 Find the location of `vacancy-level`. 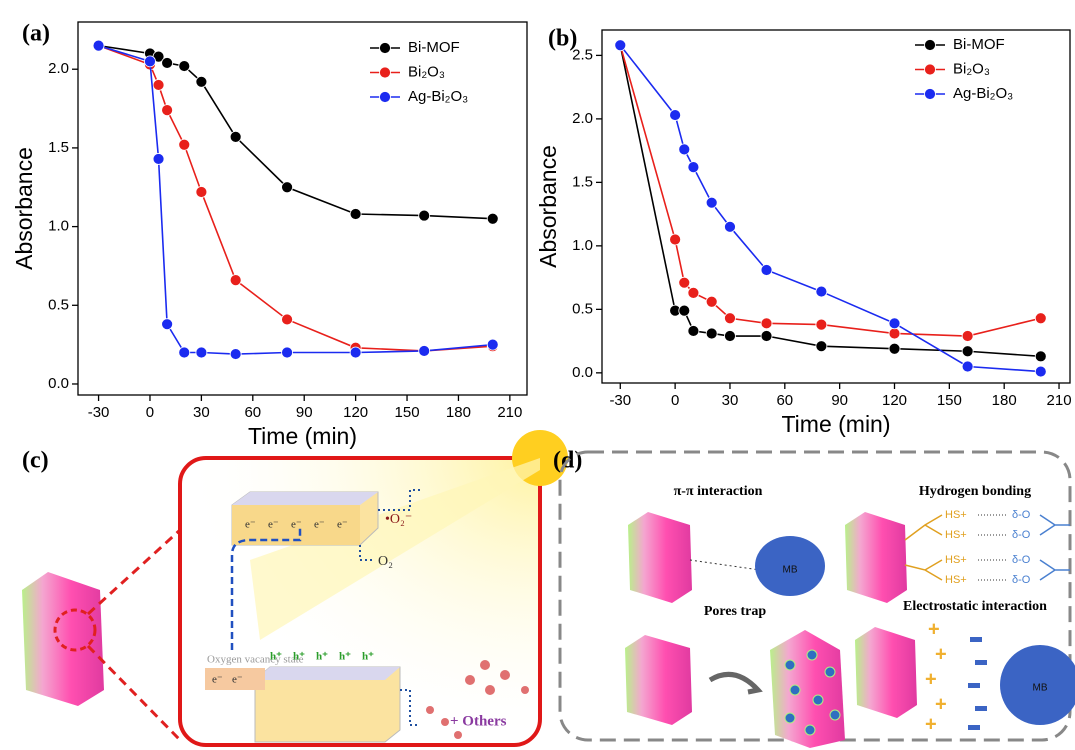

vacancy-level is located at coordinates (235, 679).